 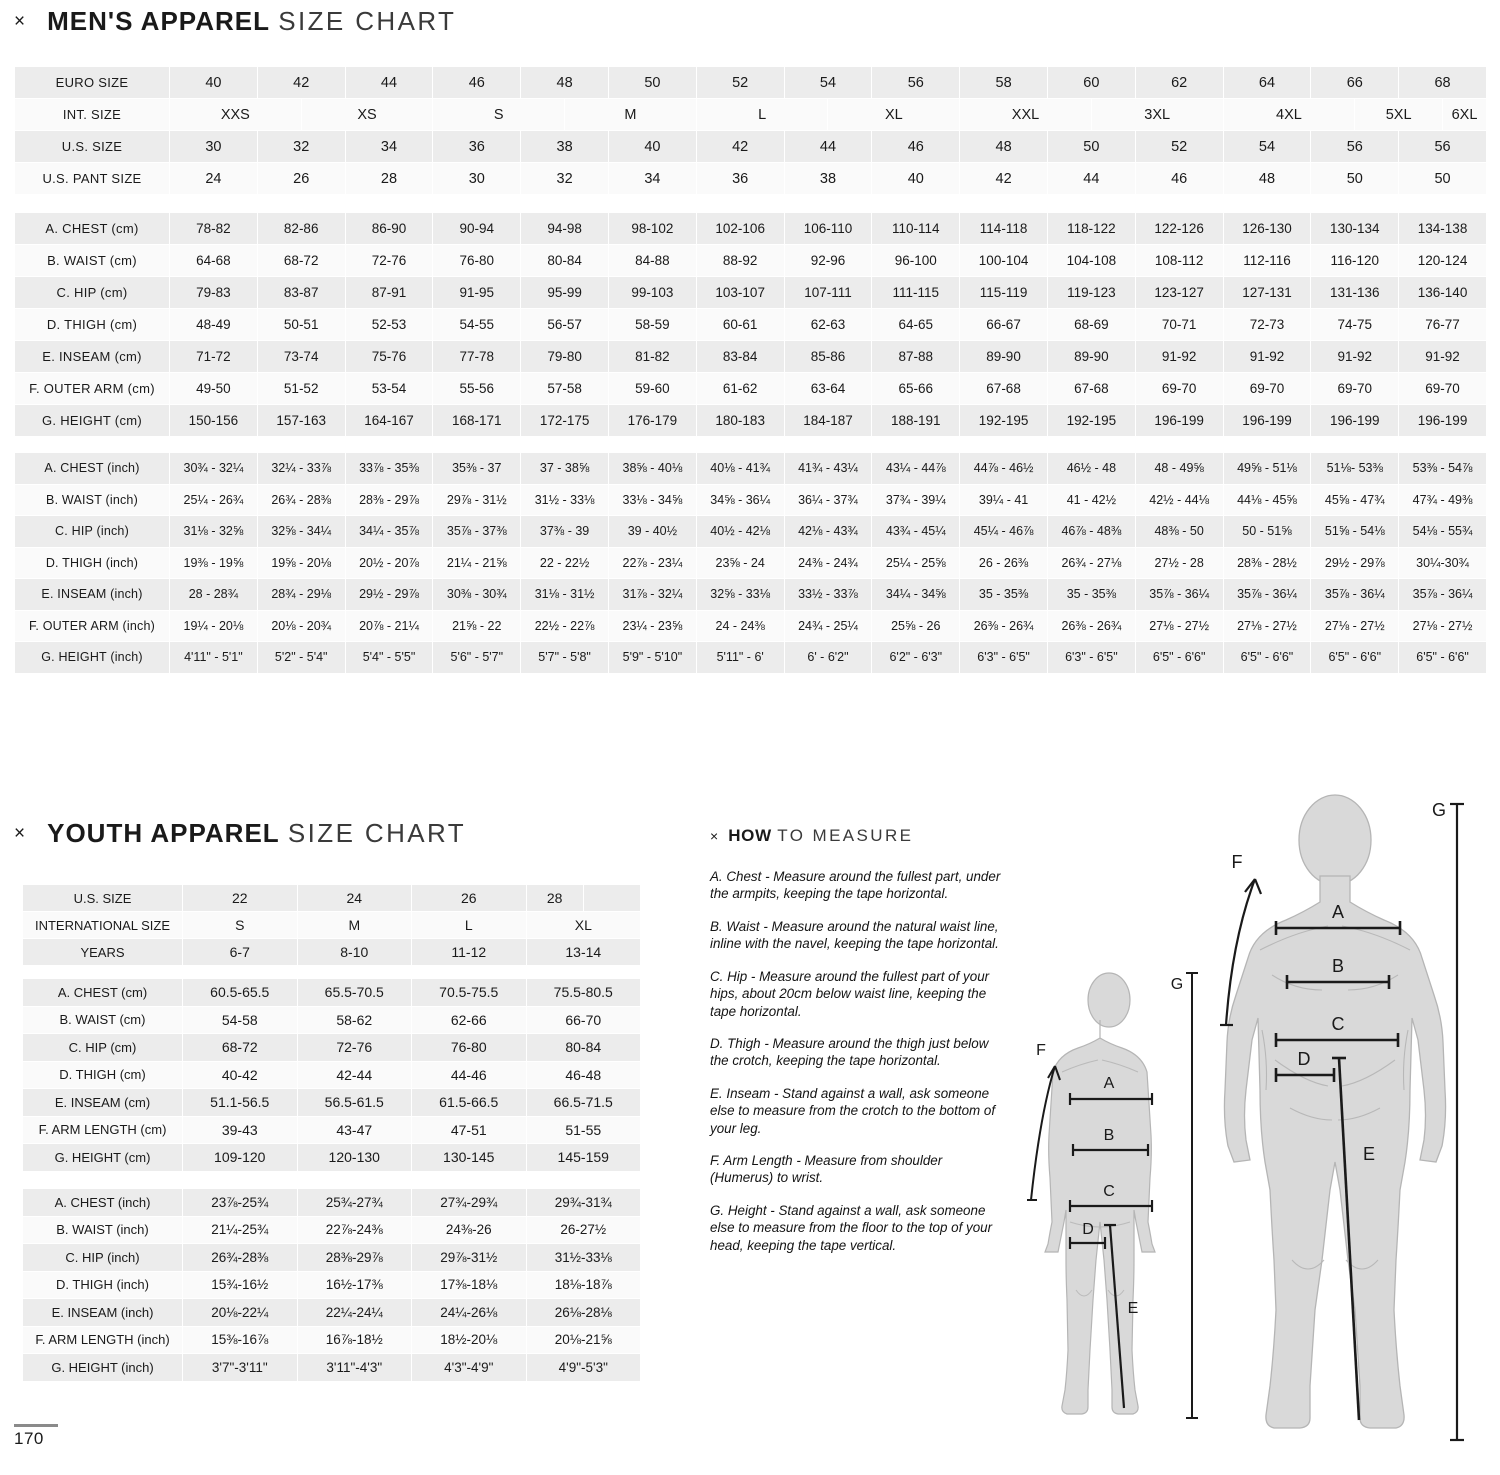 I want to click on cell: 111-115, so click(x=916, y=292).